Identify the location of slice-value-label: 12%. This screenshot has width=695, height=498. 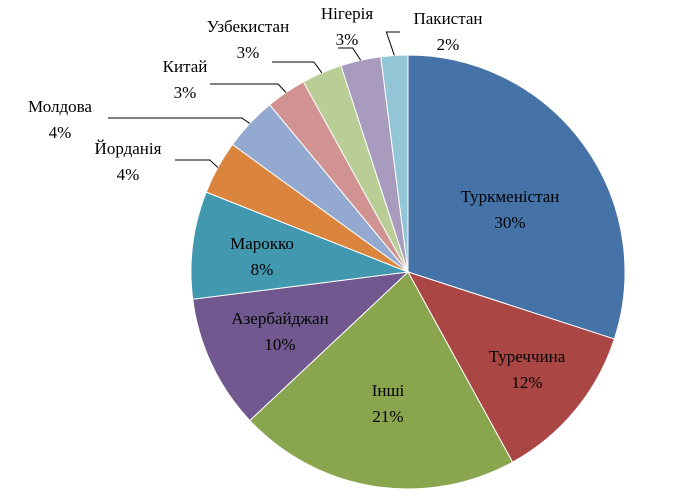
(526, 382).